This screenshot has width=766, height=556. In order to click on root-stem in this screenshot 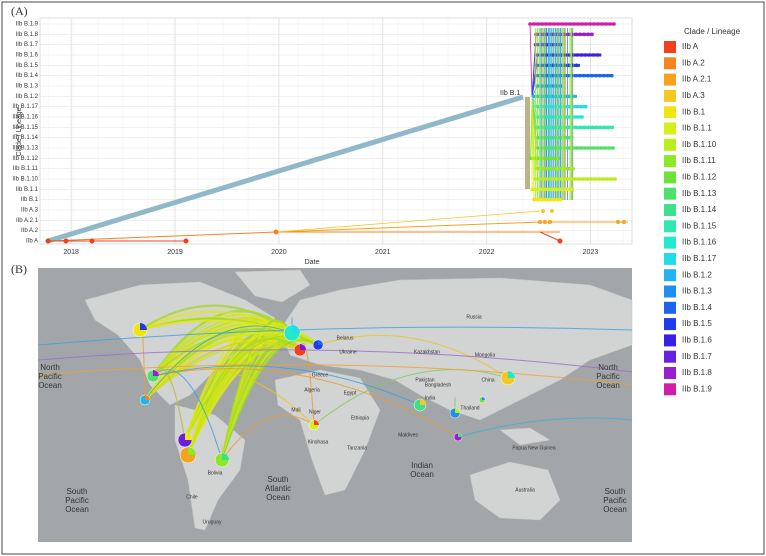, I will do `click(527, 143)`.